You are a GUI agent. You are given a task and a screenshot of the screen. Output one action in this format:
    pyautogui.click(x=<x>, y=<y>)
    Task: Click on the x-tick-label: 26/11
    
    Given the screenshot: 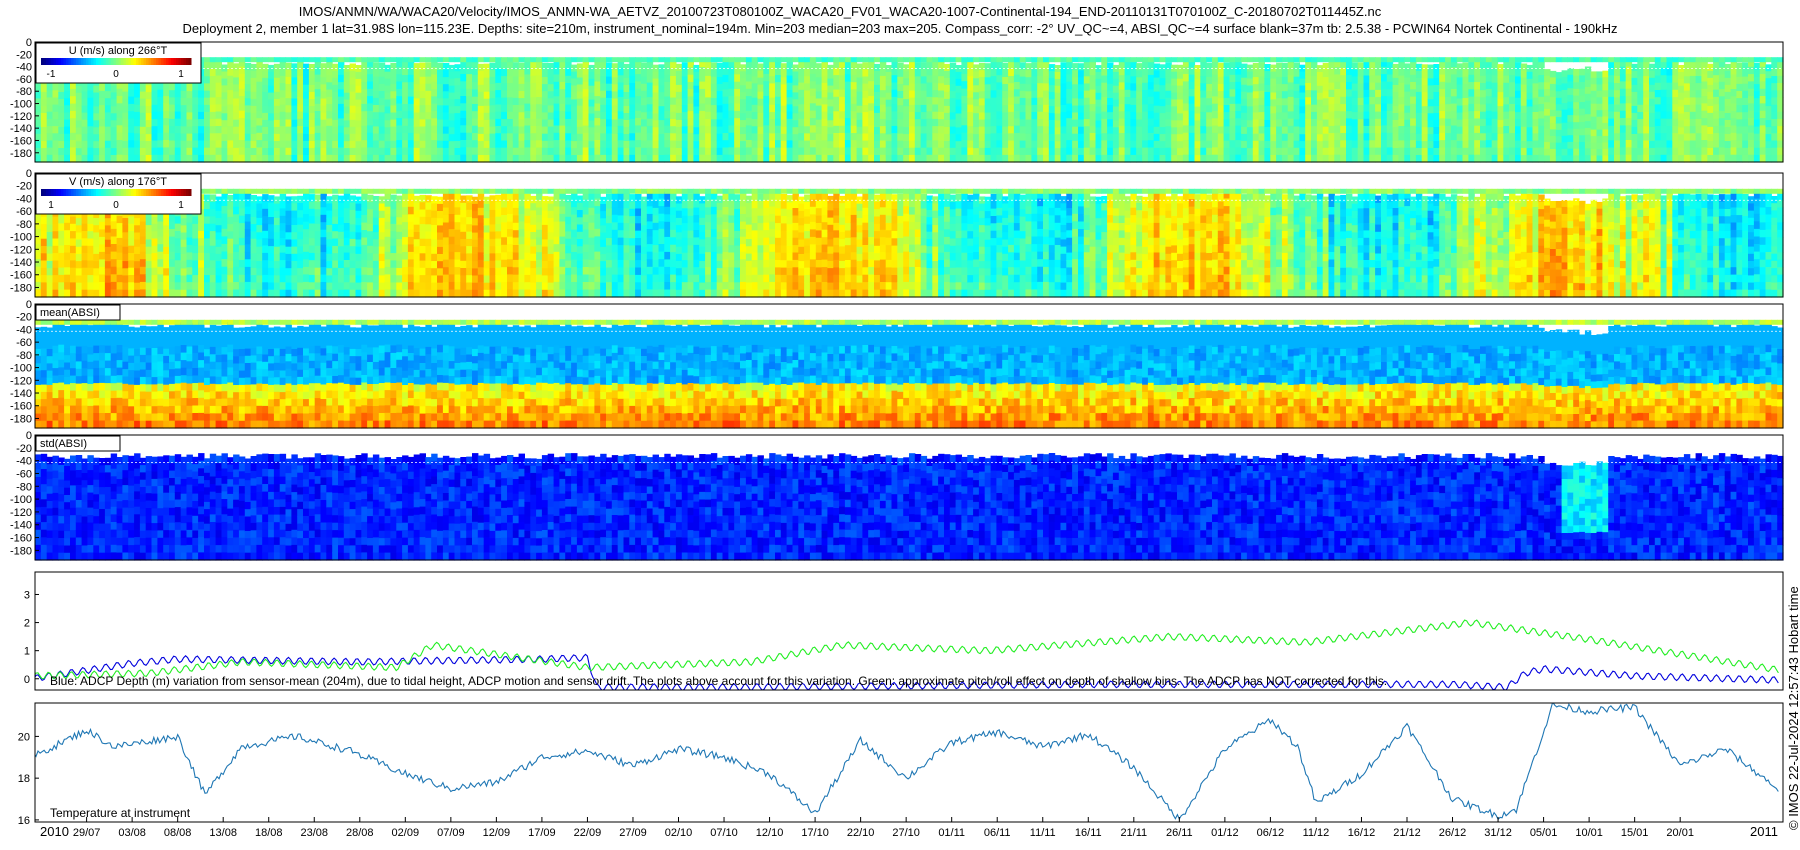 What is the action you would take?
    pyautogui.click(x=1179, y=833)
    